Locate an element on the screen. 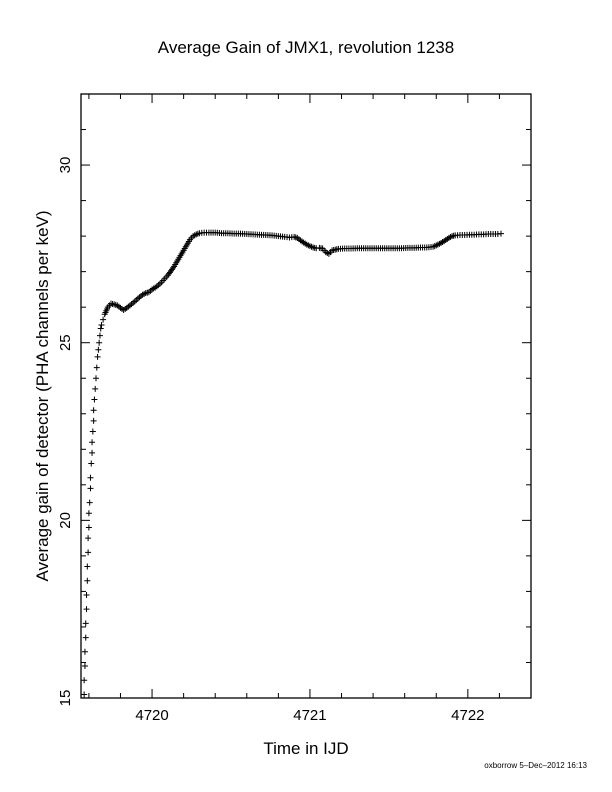  credit-text: oxborrow 5–Dec–2012 16:13 is located at coordinates (535, 765).